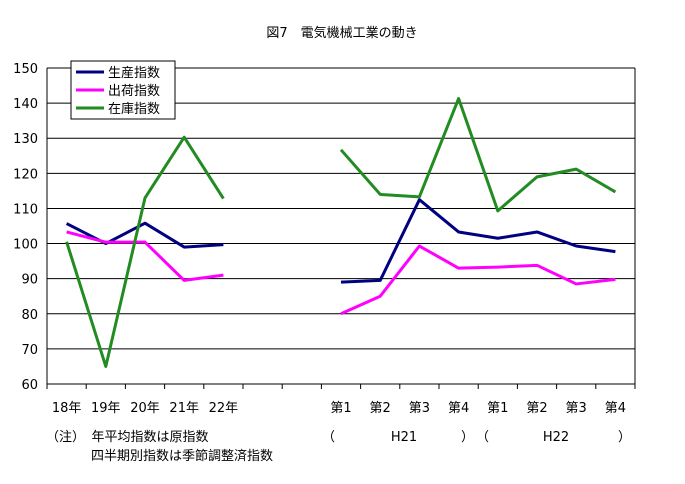  I want to click on note-line-2: 四半期別指数は季節調整済指数, so click(182, 456).